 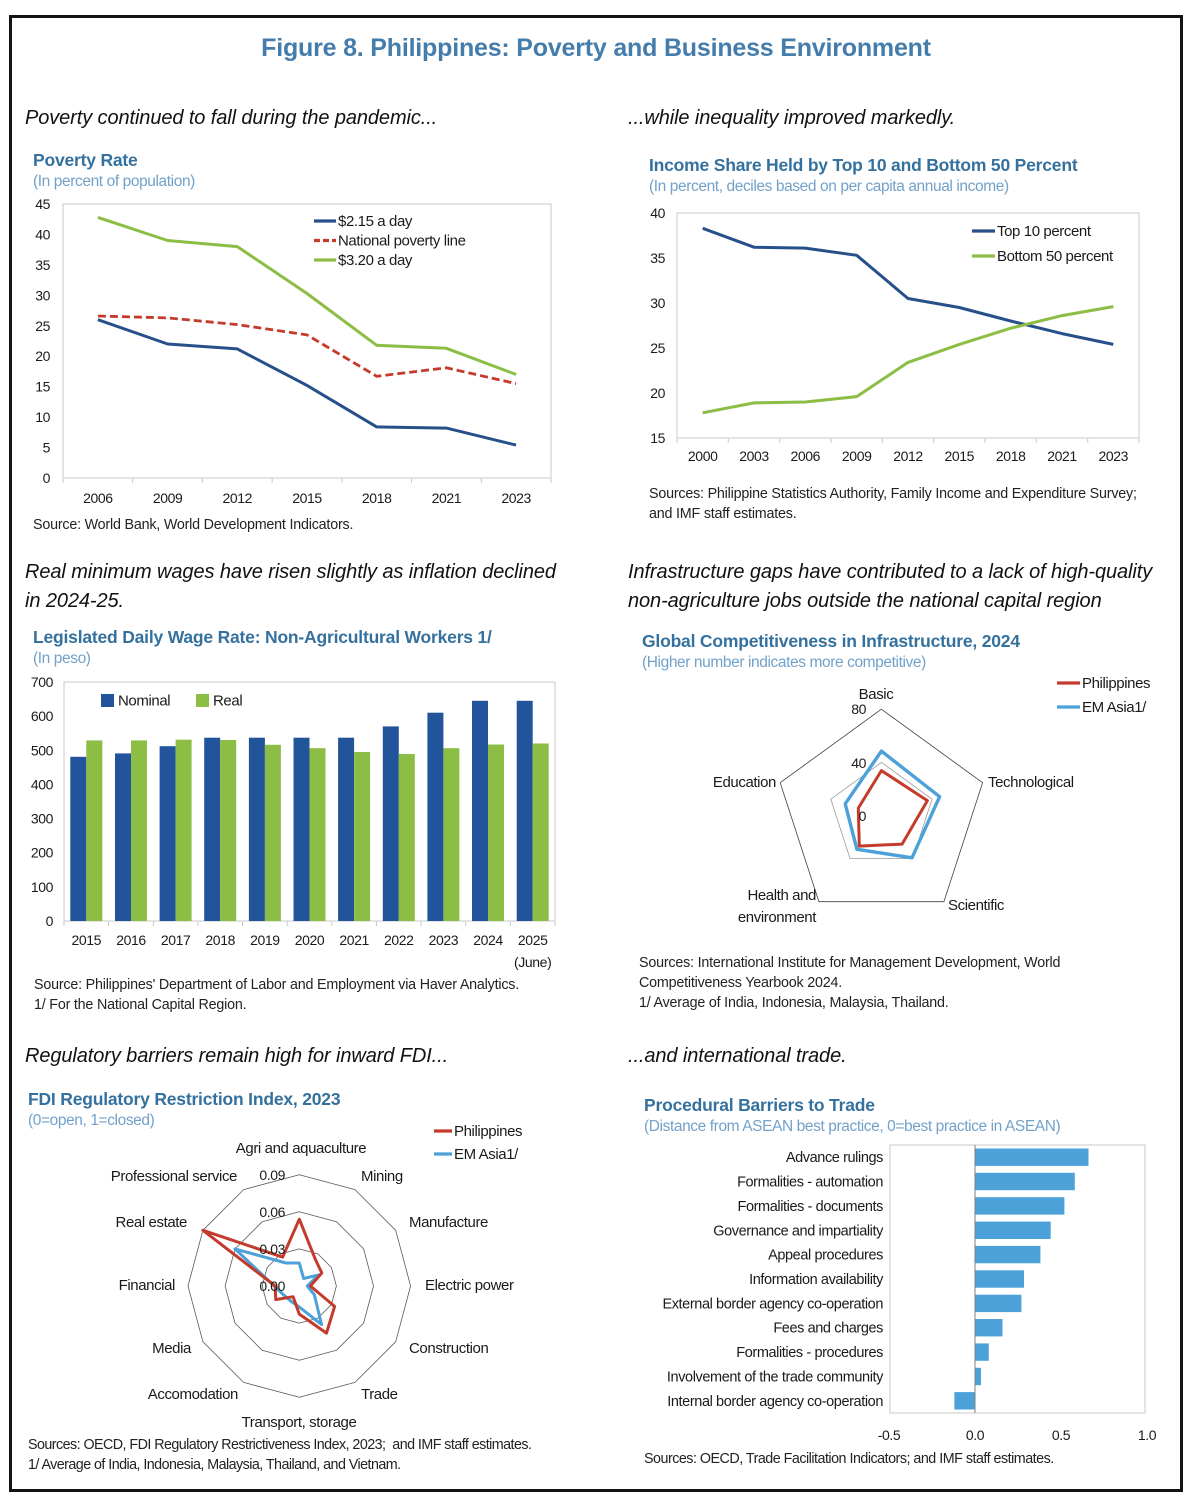 What do you see at coordinates (144, 701) in the screenshot?
I see `svg-text: Nominal` at bounding box center [144, 701].